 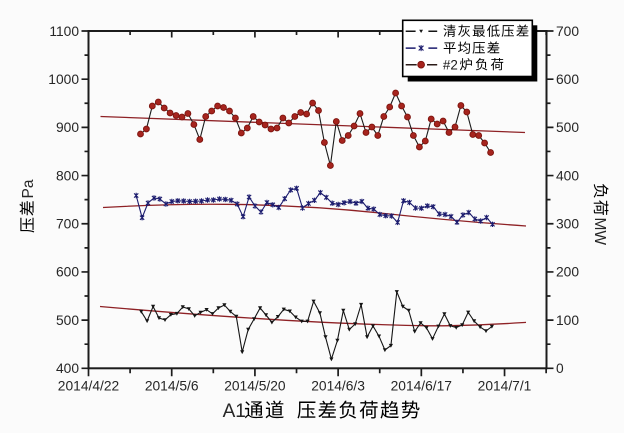 What do you see at coordinates (560, 368) in the screenshot?
I see `svg-text: 0` at bounding box center [560, 368].